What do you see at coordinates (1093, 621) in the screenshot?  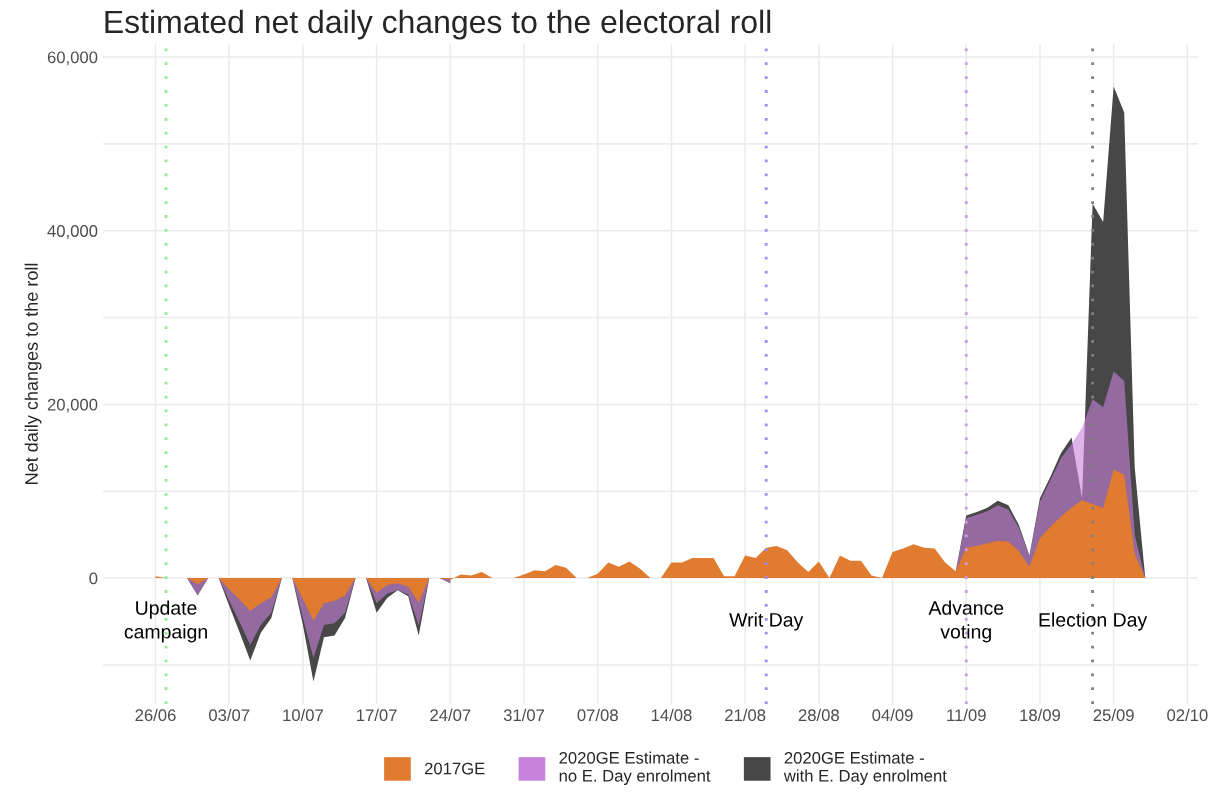 I see `ref-line-label: Election Day` at bounding box center [1093, 621].